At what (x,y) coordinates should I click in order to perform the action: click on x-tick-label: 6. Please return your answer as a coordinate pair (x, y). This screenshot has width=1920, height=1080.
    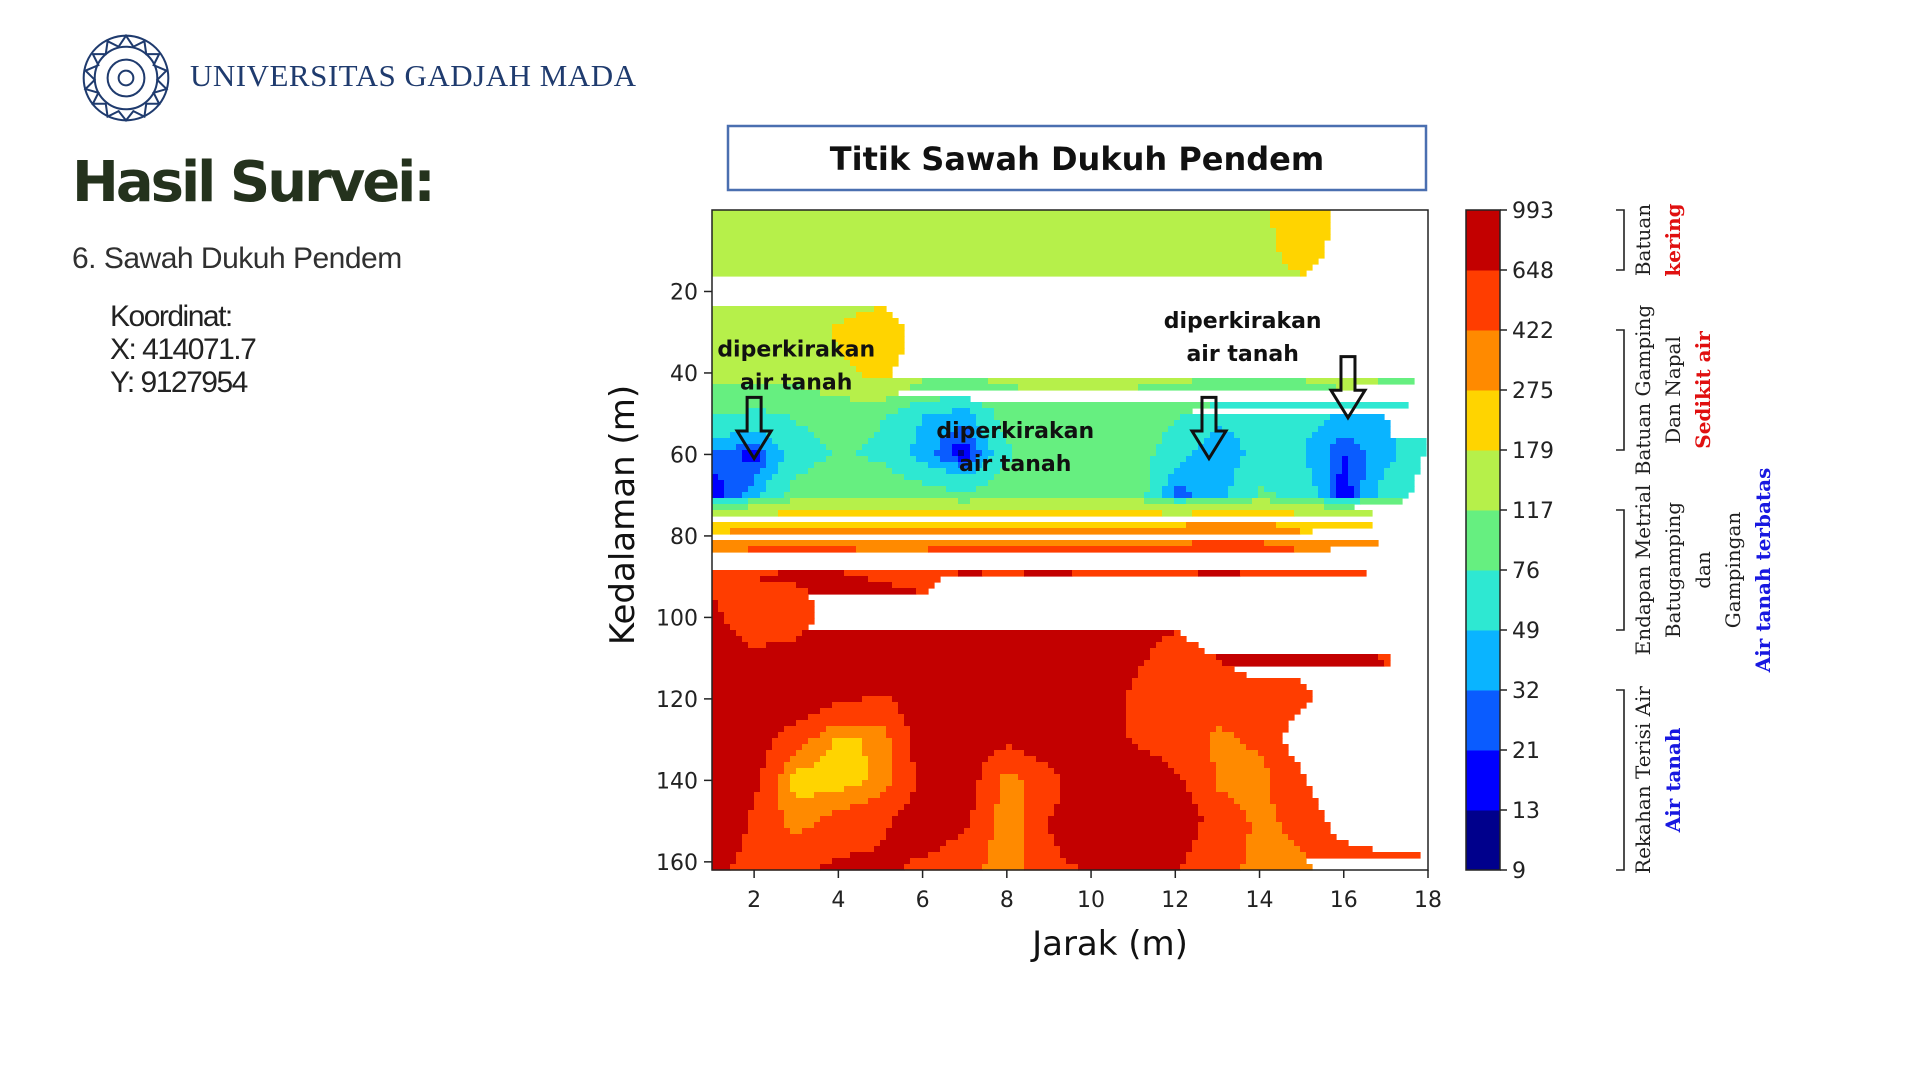
    Looking at the image, I should click on (923, 900).